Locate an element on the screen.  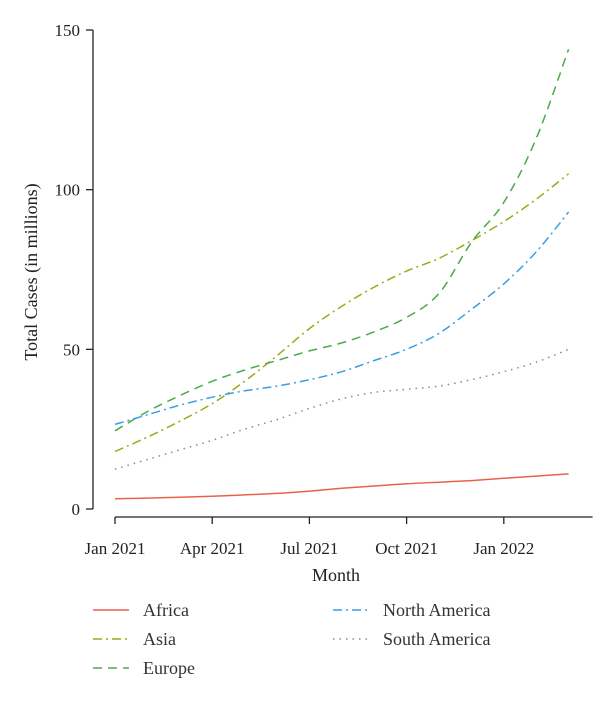
legend-label: Africa is located at coordinates (166, 610).